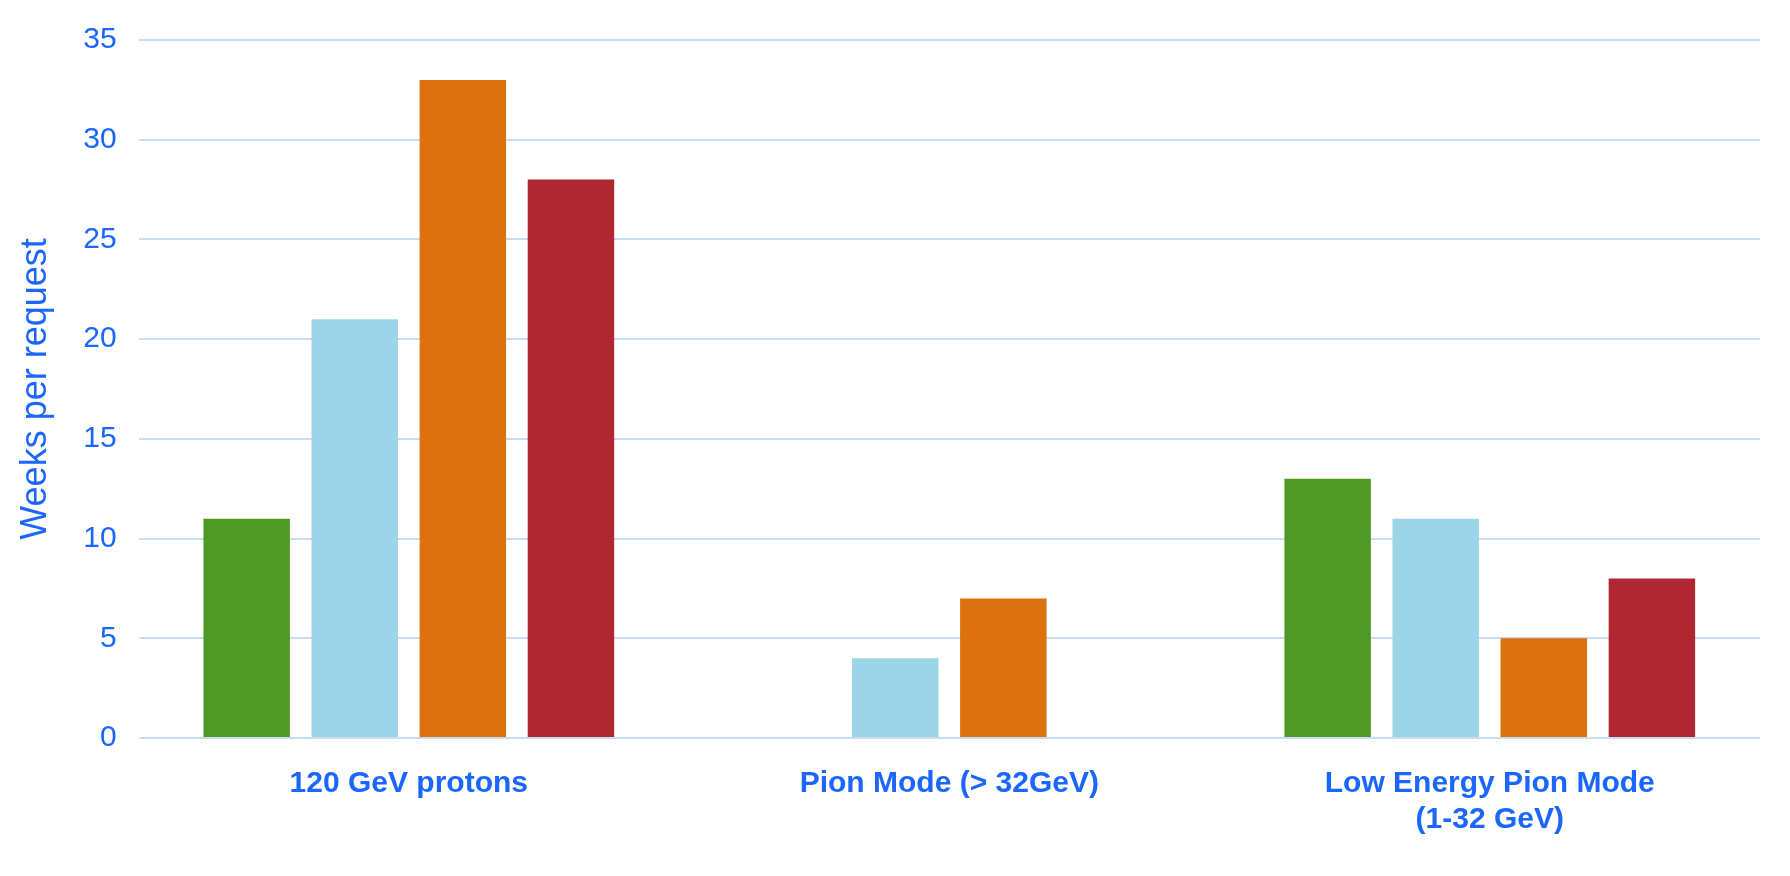 The image size is (1790, 876). I want to click on y-tick-label: 15, so click(100, 437).